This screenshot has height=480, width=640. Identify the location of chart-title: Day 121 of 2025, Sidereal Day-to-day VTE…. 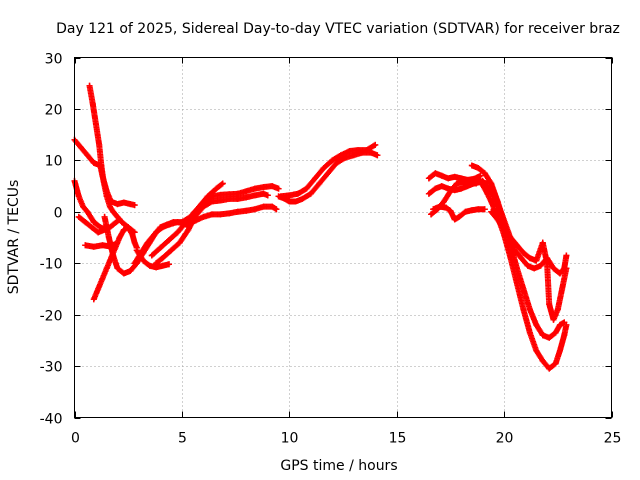
(338, 29).